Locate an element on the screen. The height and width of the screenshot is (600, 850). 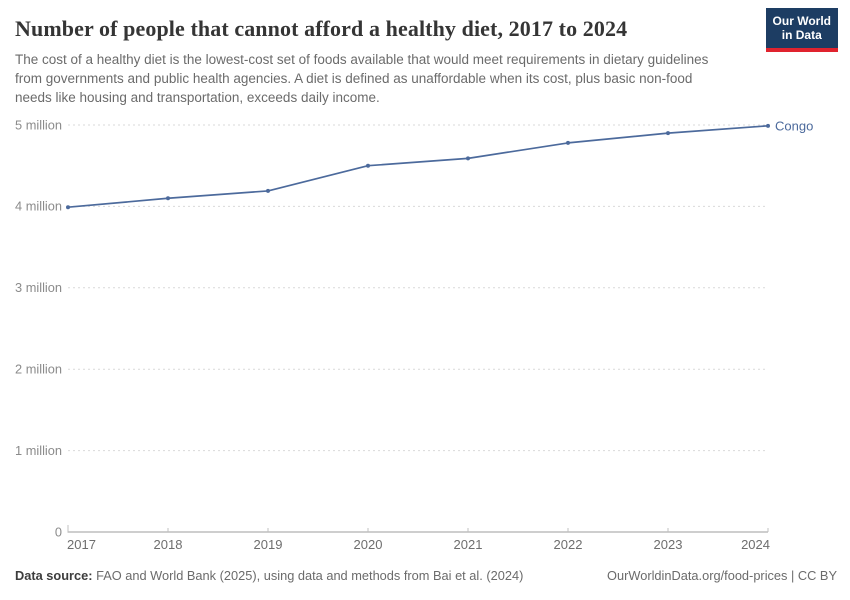
x-axis-label: 2024 is located at coordinates (755, 544).